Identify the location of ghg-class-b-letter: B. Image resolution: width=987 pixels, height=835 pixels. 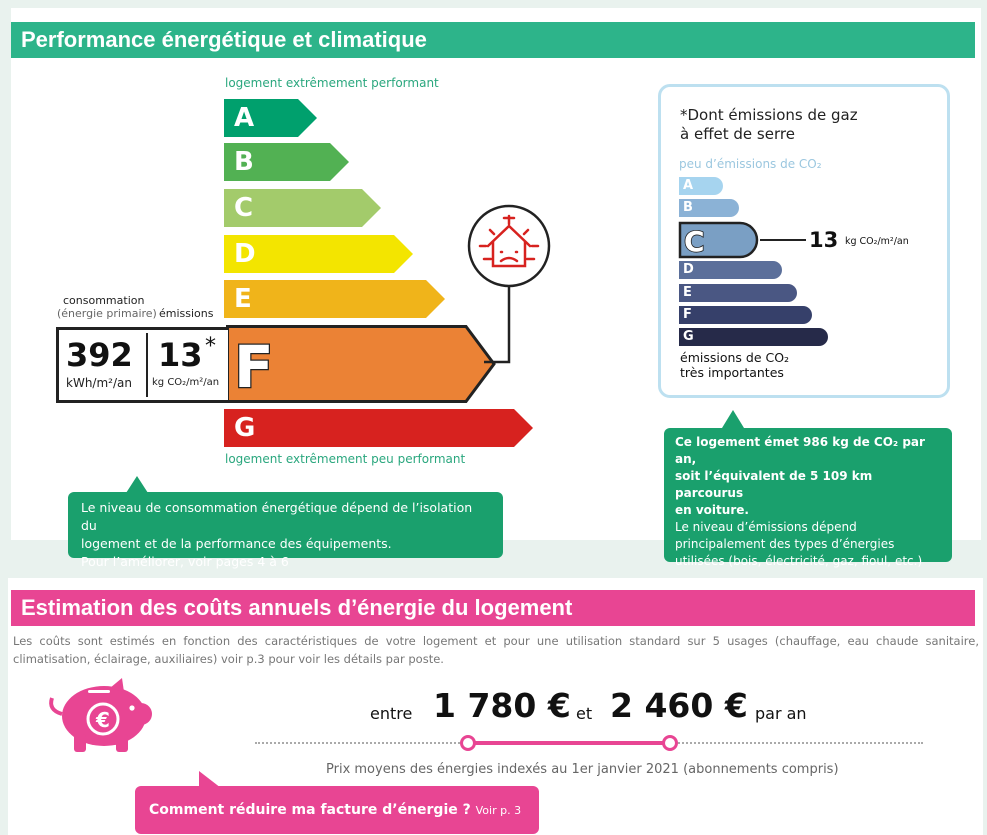
(688, 207).